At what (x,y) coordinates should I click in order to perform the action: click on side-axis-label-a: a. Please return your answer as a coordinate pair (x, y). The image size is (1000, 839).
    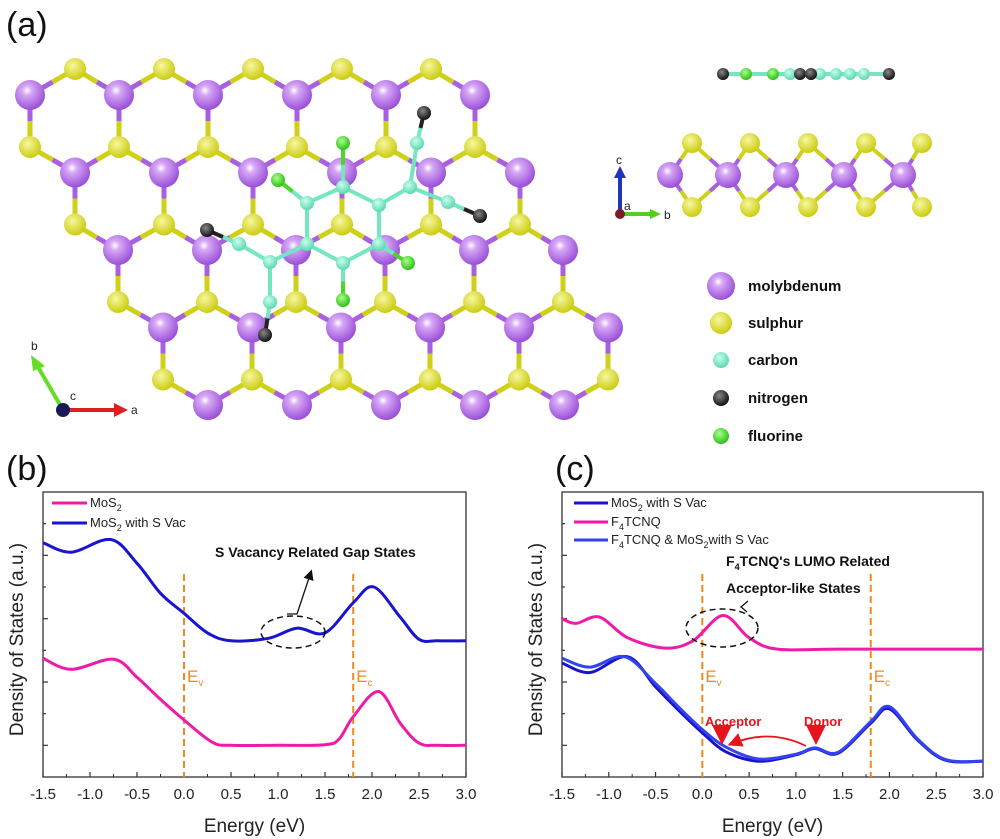
    Looking at the image, I should click on (627, 206).